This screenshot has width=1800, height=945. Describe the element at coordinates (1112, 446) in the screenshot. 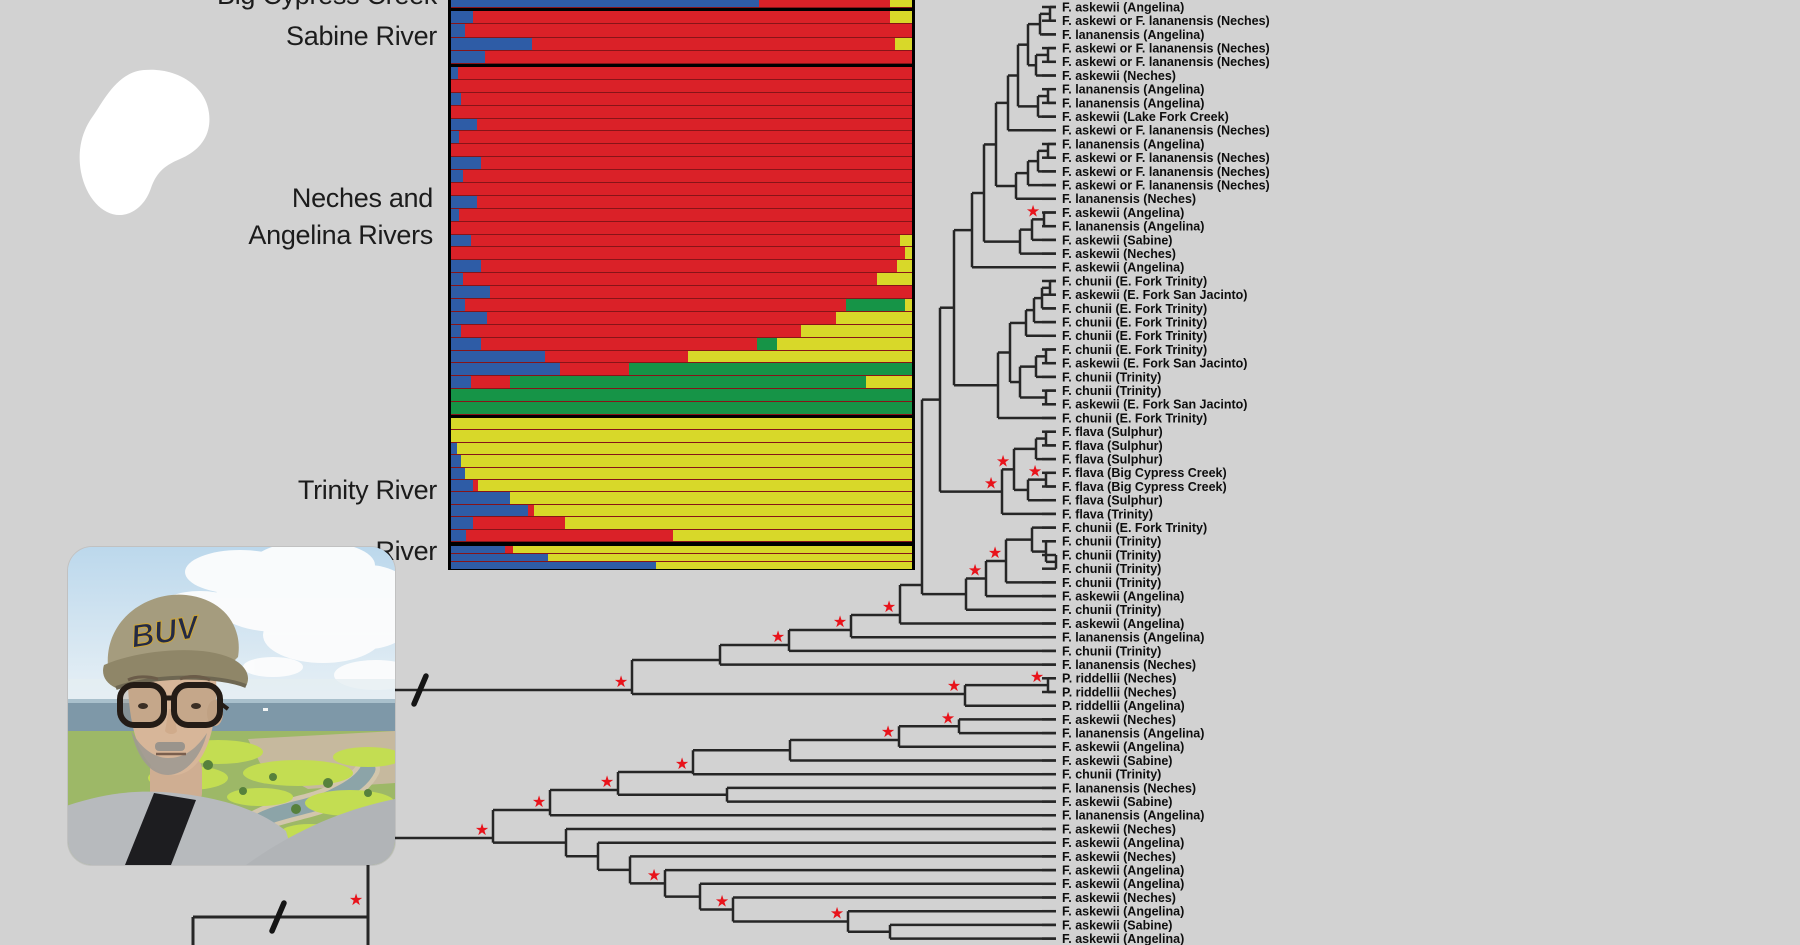

I see `tree-tip-label: F. flava (Sulphur)` at that location.